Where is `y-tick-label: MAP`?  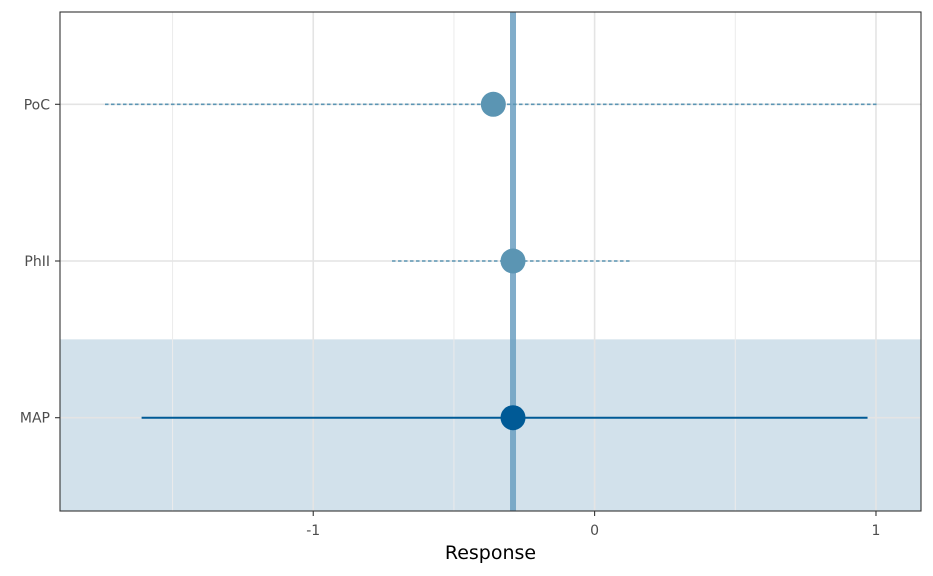
y-tick-label: MAP is located at coordinates (35, 419).